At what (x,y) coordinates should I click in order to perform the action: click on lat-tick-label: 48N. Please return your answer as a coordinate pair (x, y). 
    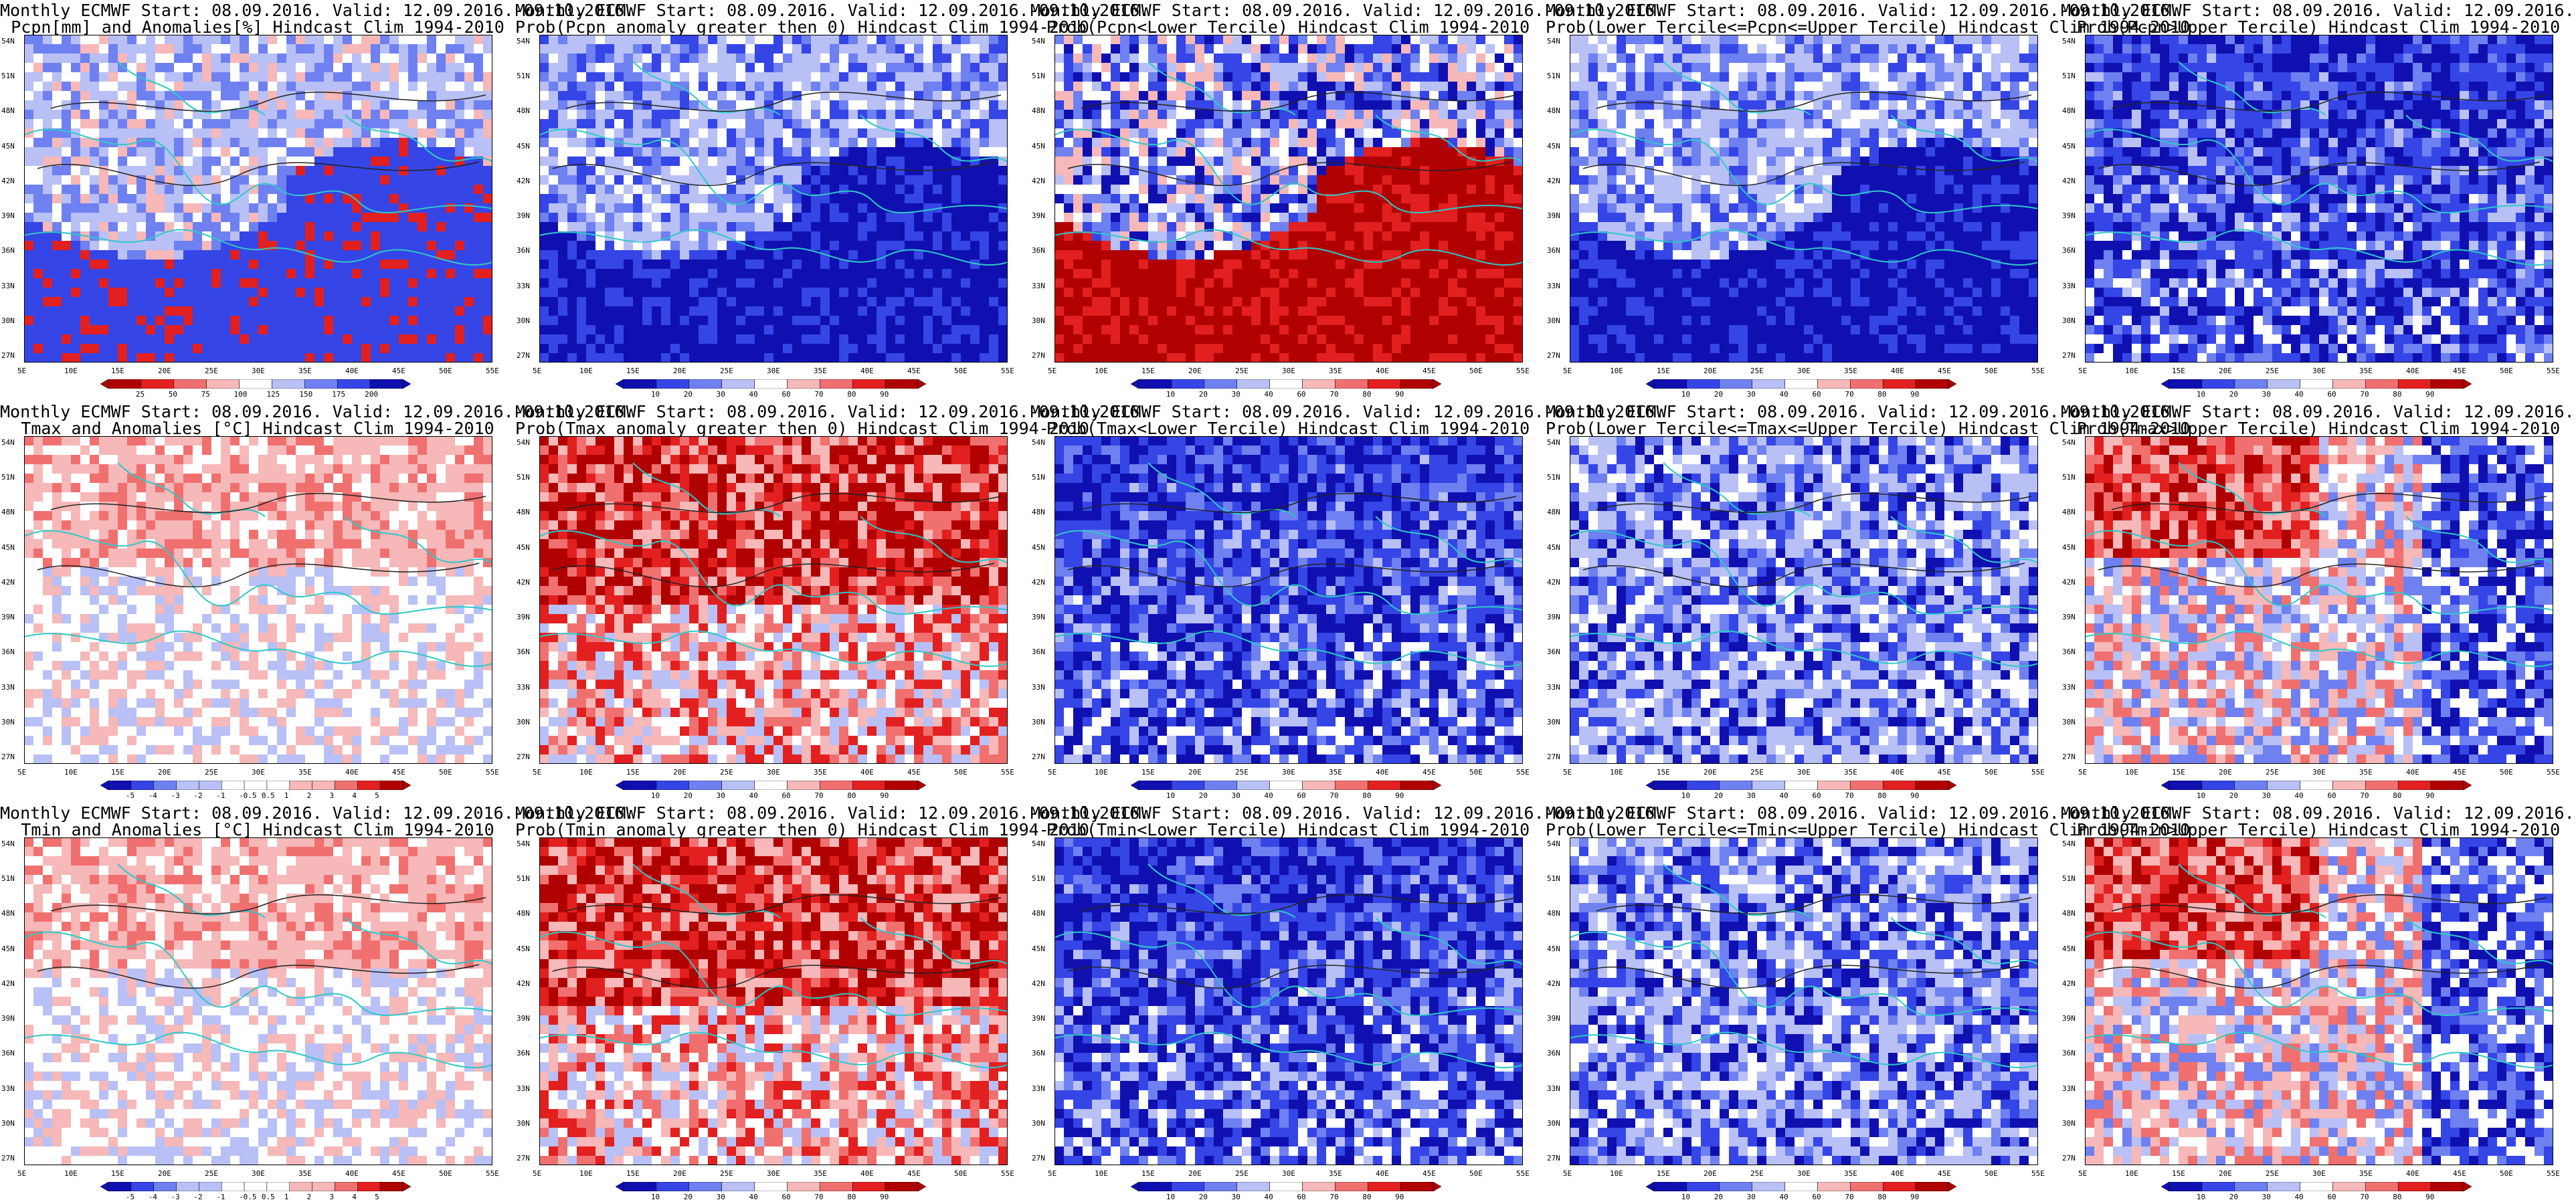
    Looking at the image, I should click on (8, 110).